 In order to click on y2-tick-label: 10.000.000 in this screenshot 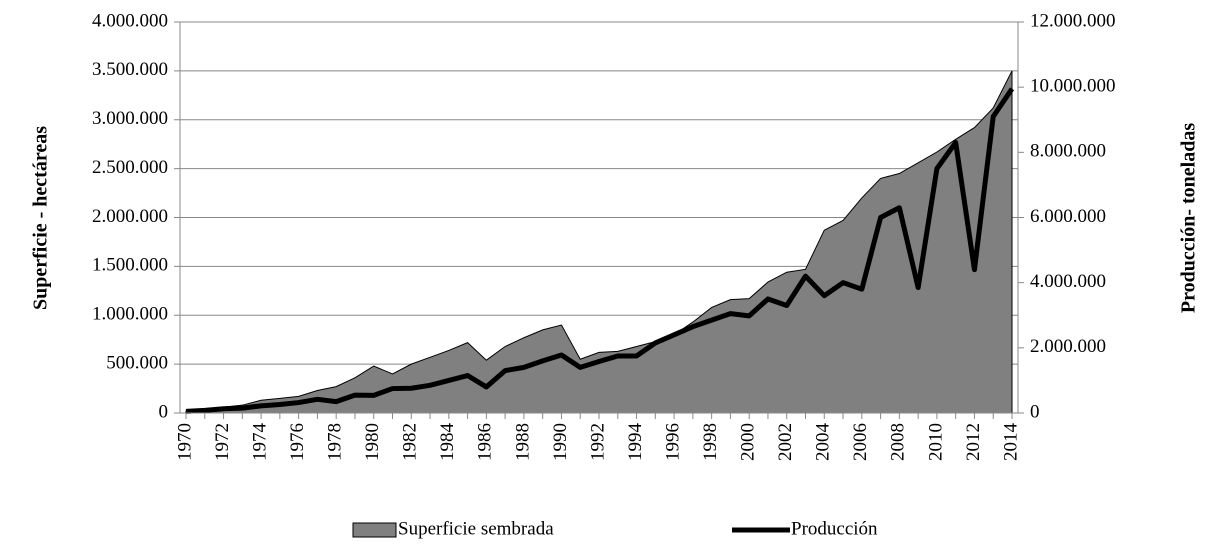, I will do `click(1073, 86)`.